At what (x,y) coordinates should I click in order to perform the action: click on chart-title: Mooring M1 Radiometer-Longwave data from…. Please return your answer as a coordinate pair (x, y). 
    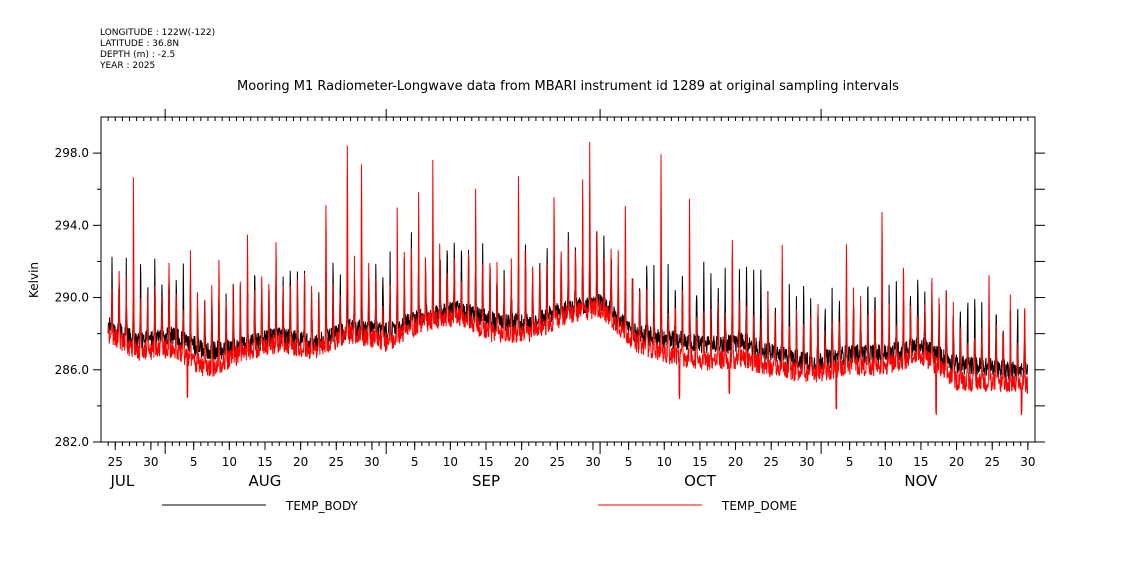
    Looking at the image, I should click on (568, 86).